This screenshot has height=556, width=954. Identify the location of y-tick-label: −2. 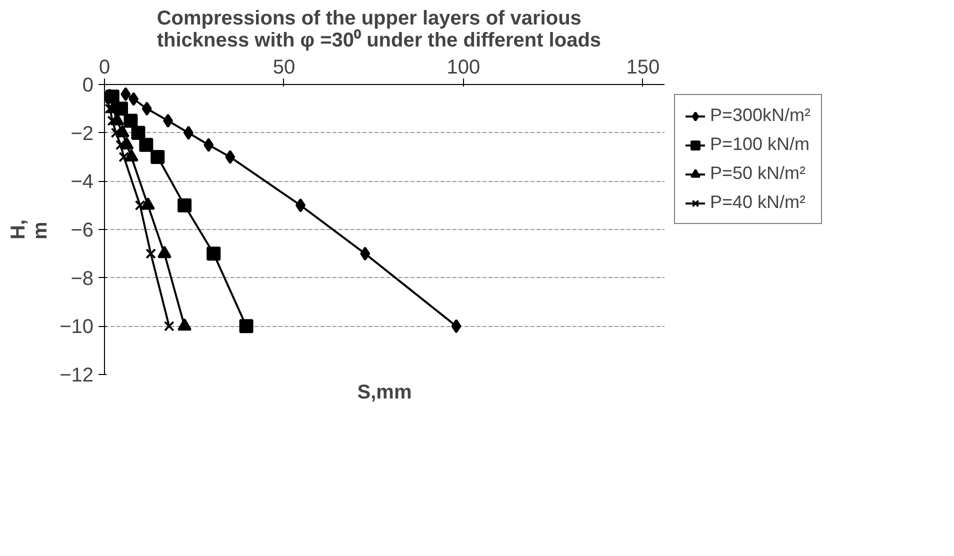
(82, 133).